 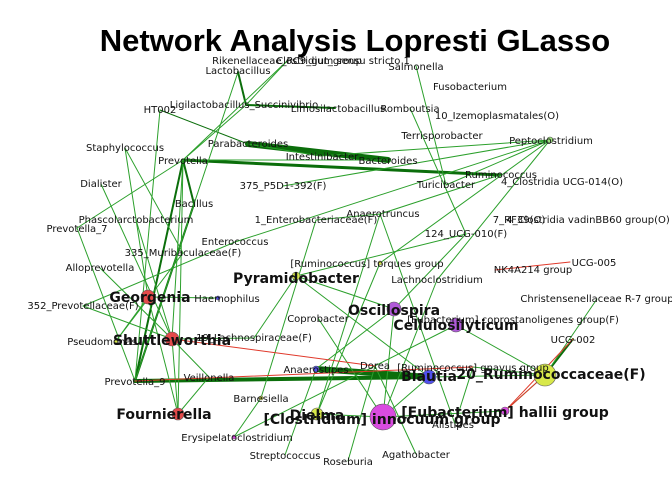 I want to click on node-label-lachnoclostridium: Lachnoclostridium, so click(x=437, y=280).